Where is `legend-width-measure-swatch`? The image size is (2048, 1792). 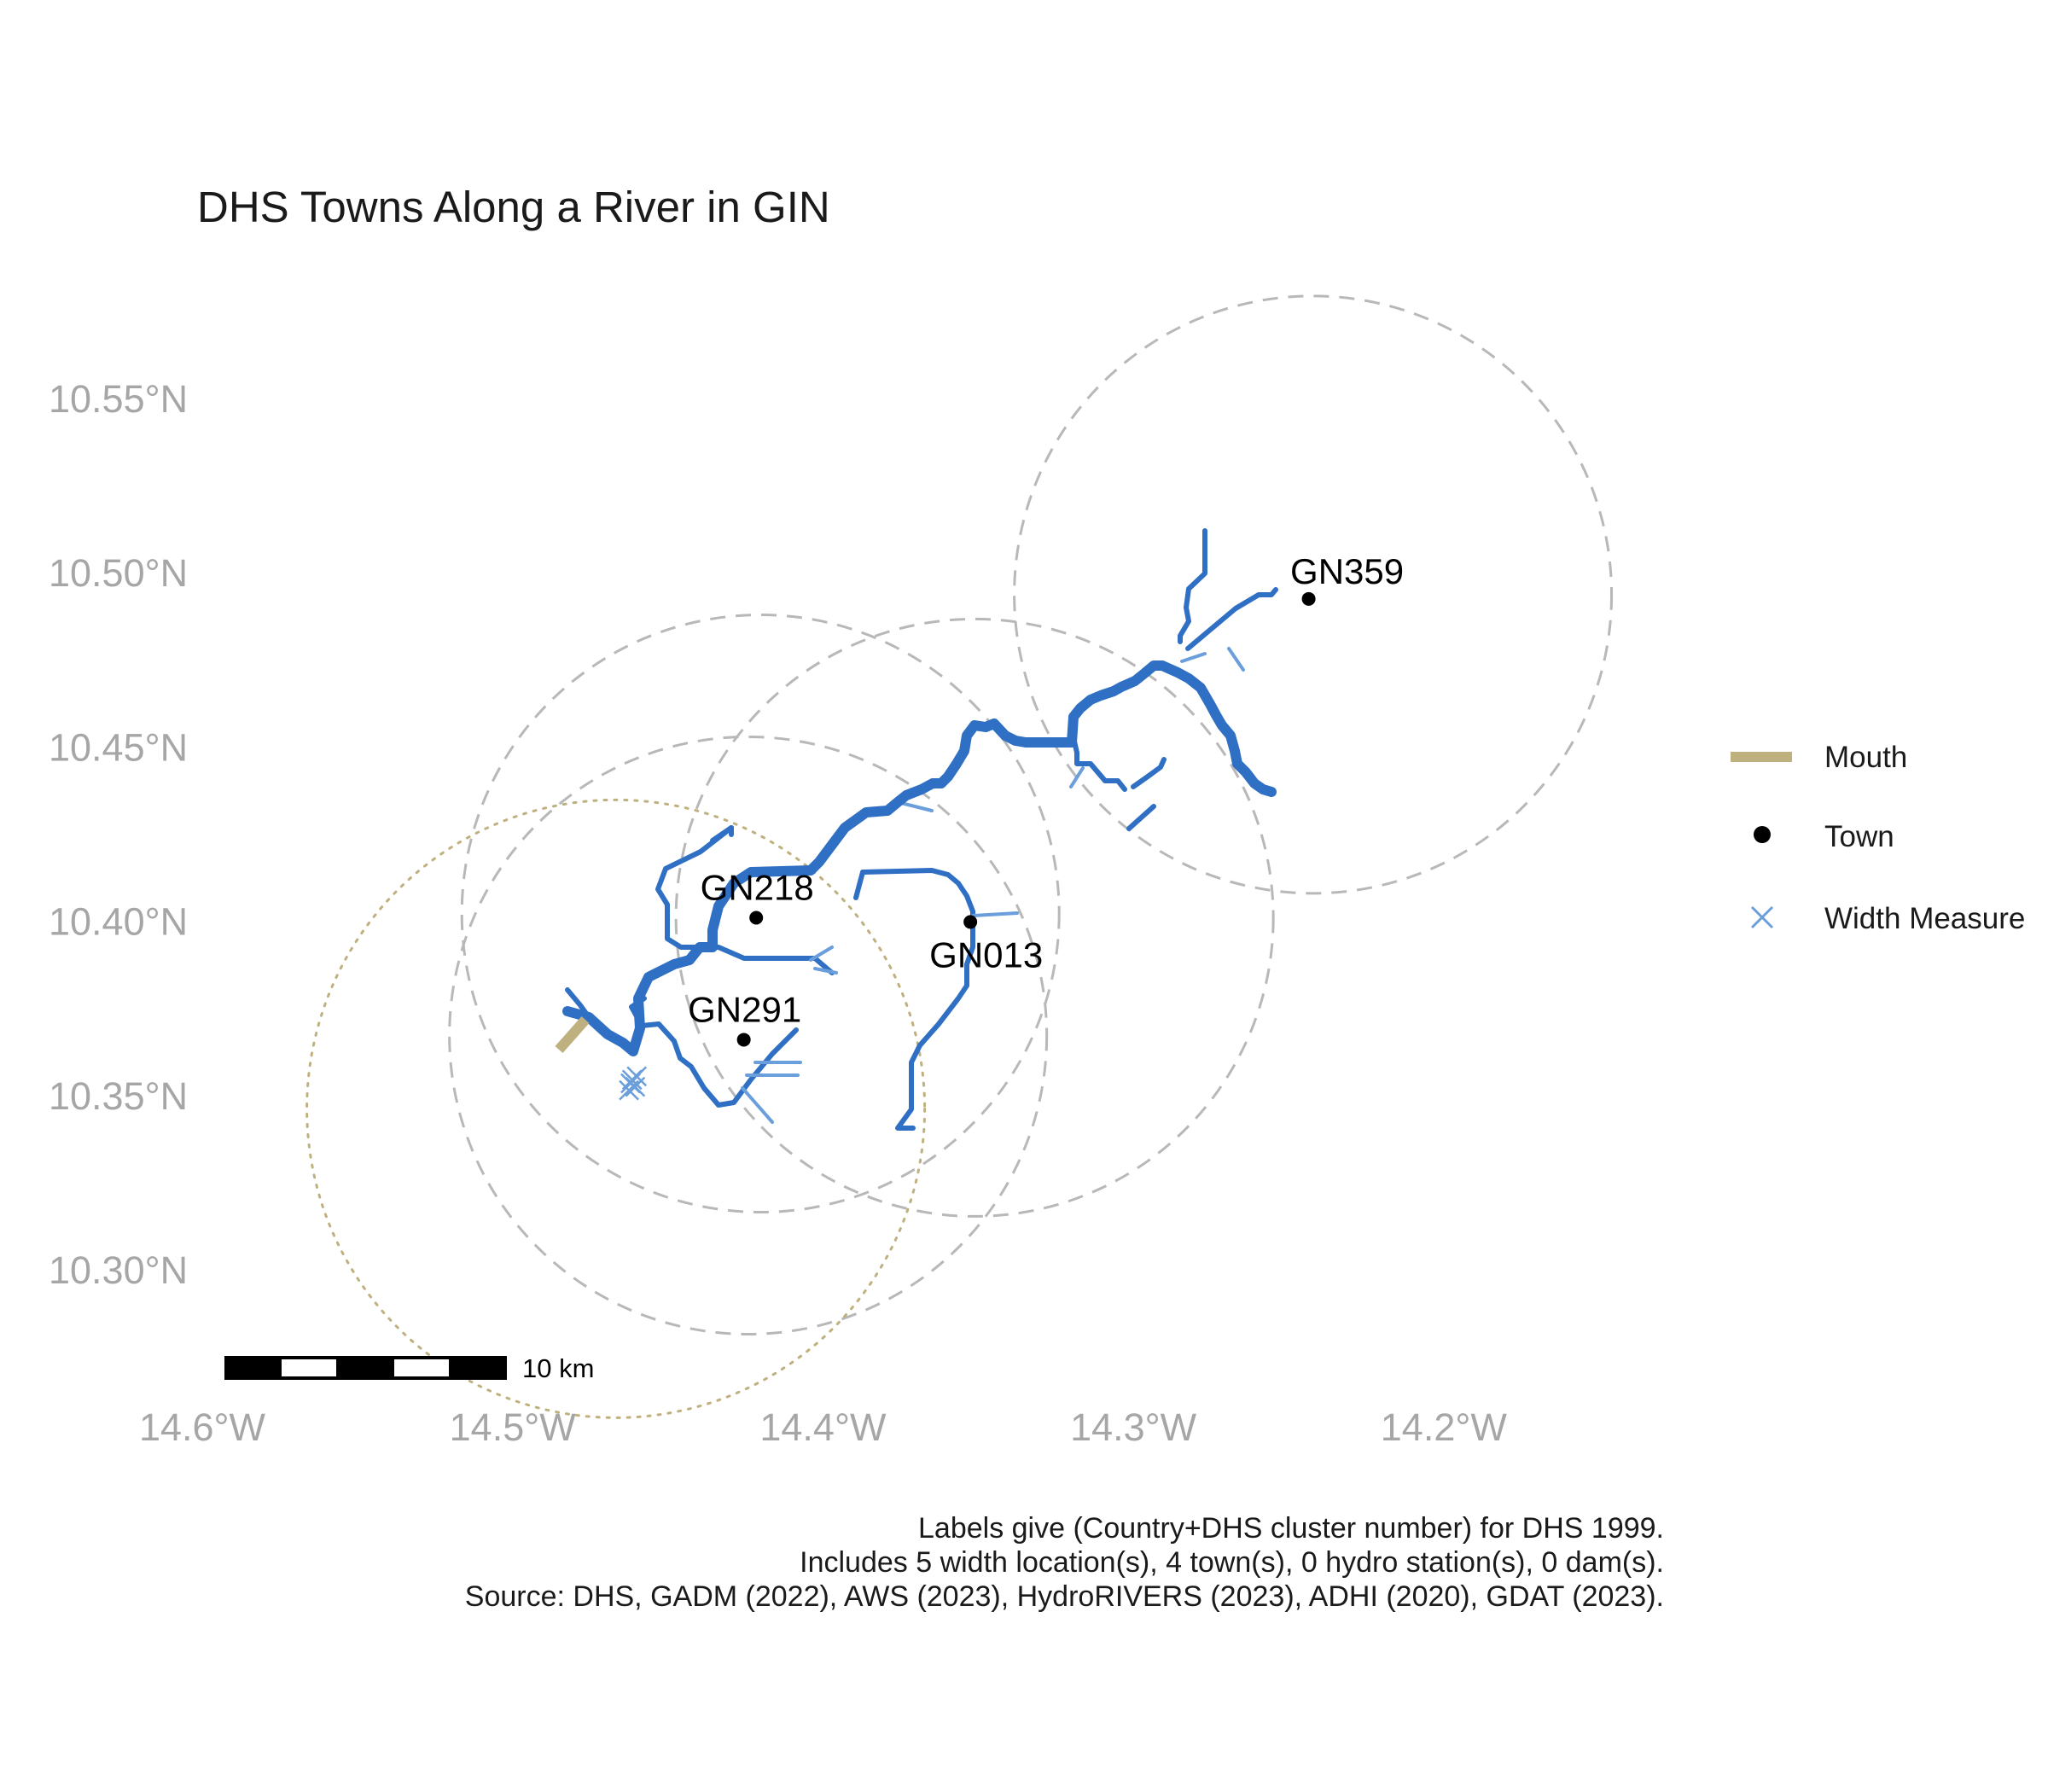
legend-width-measure-swatch is located at coordinates (1762, 917).